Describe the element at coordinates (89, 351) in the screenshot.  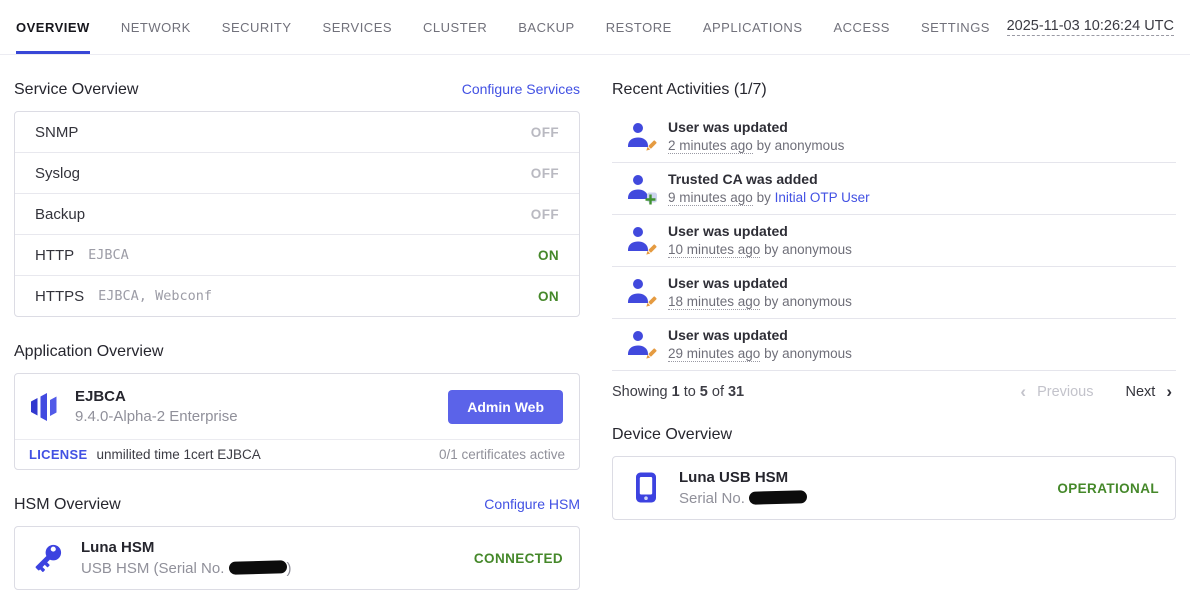
I see `application-overview-title: Application Overview` at that location.